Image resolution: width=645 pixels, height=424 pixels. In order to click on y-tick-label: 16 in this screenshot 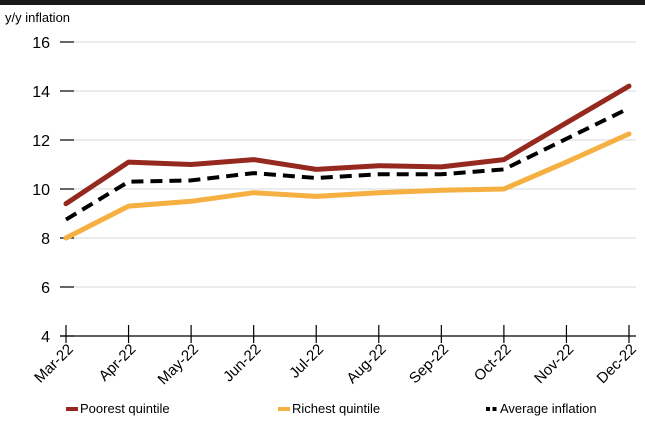, I will do `click(41, 43)`.